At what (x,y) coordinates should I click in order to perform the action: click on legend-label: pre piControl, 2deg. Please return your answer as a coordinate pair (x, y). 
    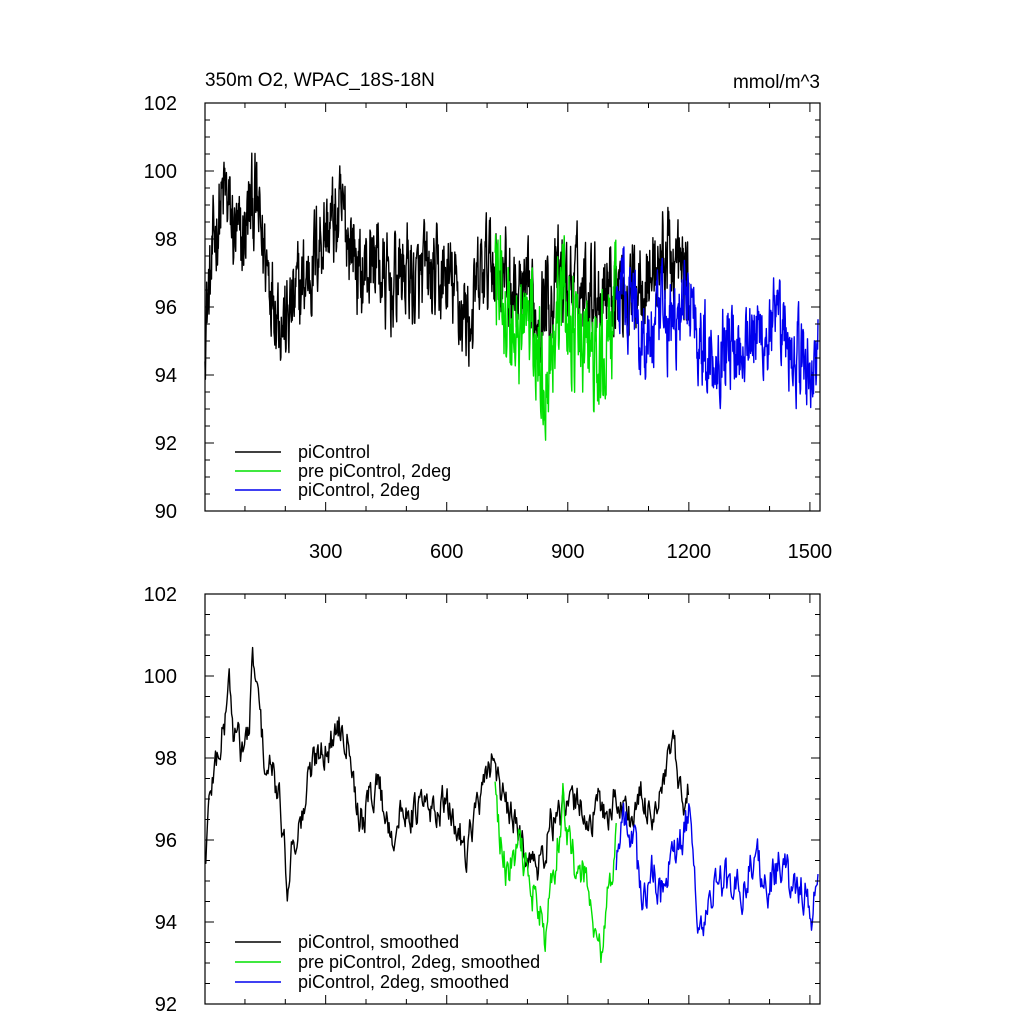
    Looking at the image, I should click on (374, 471).